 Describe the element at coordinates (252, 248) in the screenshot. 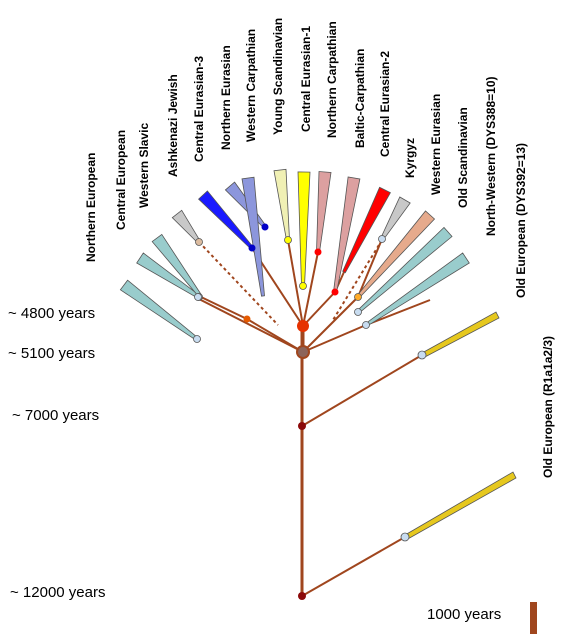

I see `node-northern-eurasian` at that location.